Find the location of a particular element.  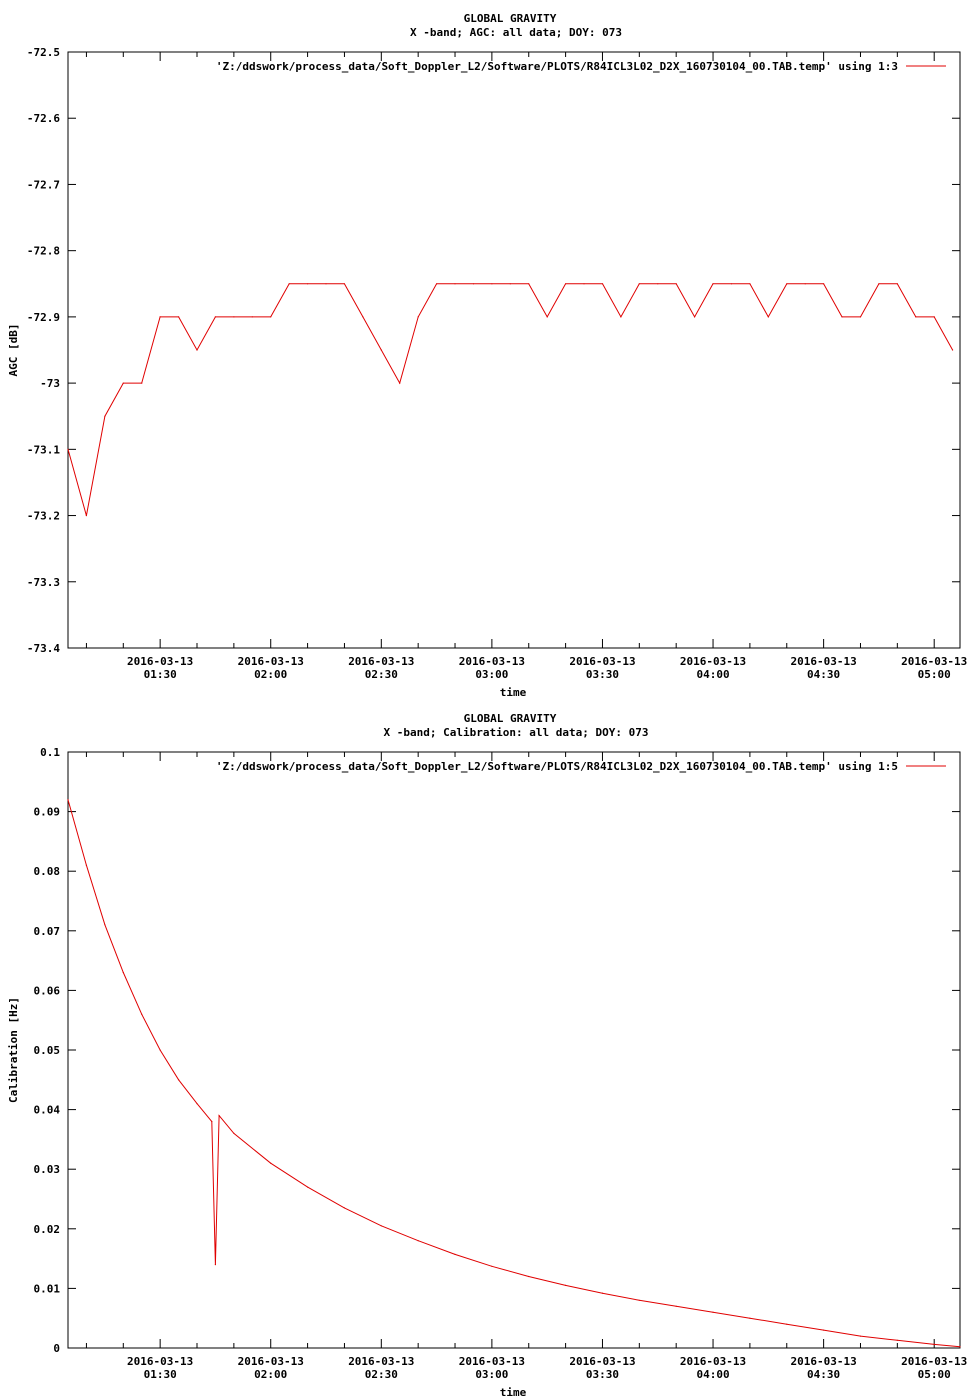

y-tick-label: -73.2 is located at coordinates (43, 516).